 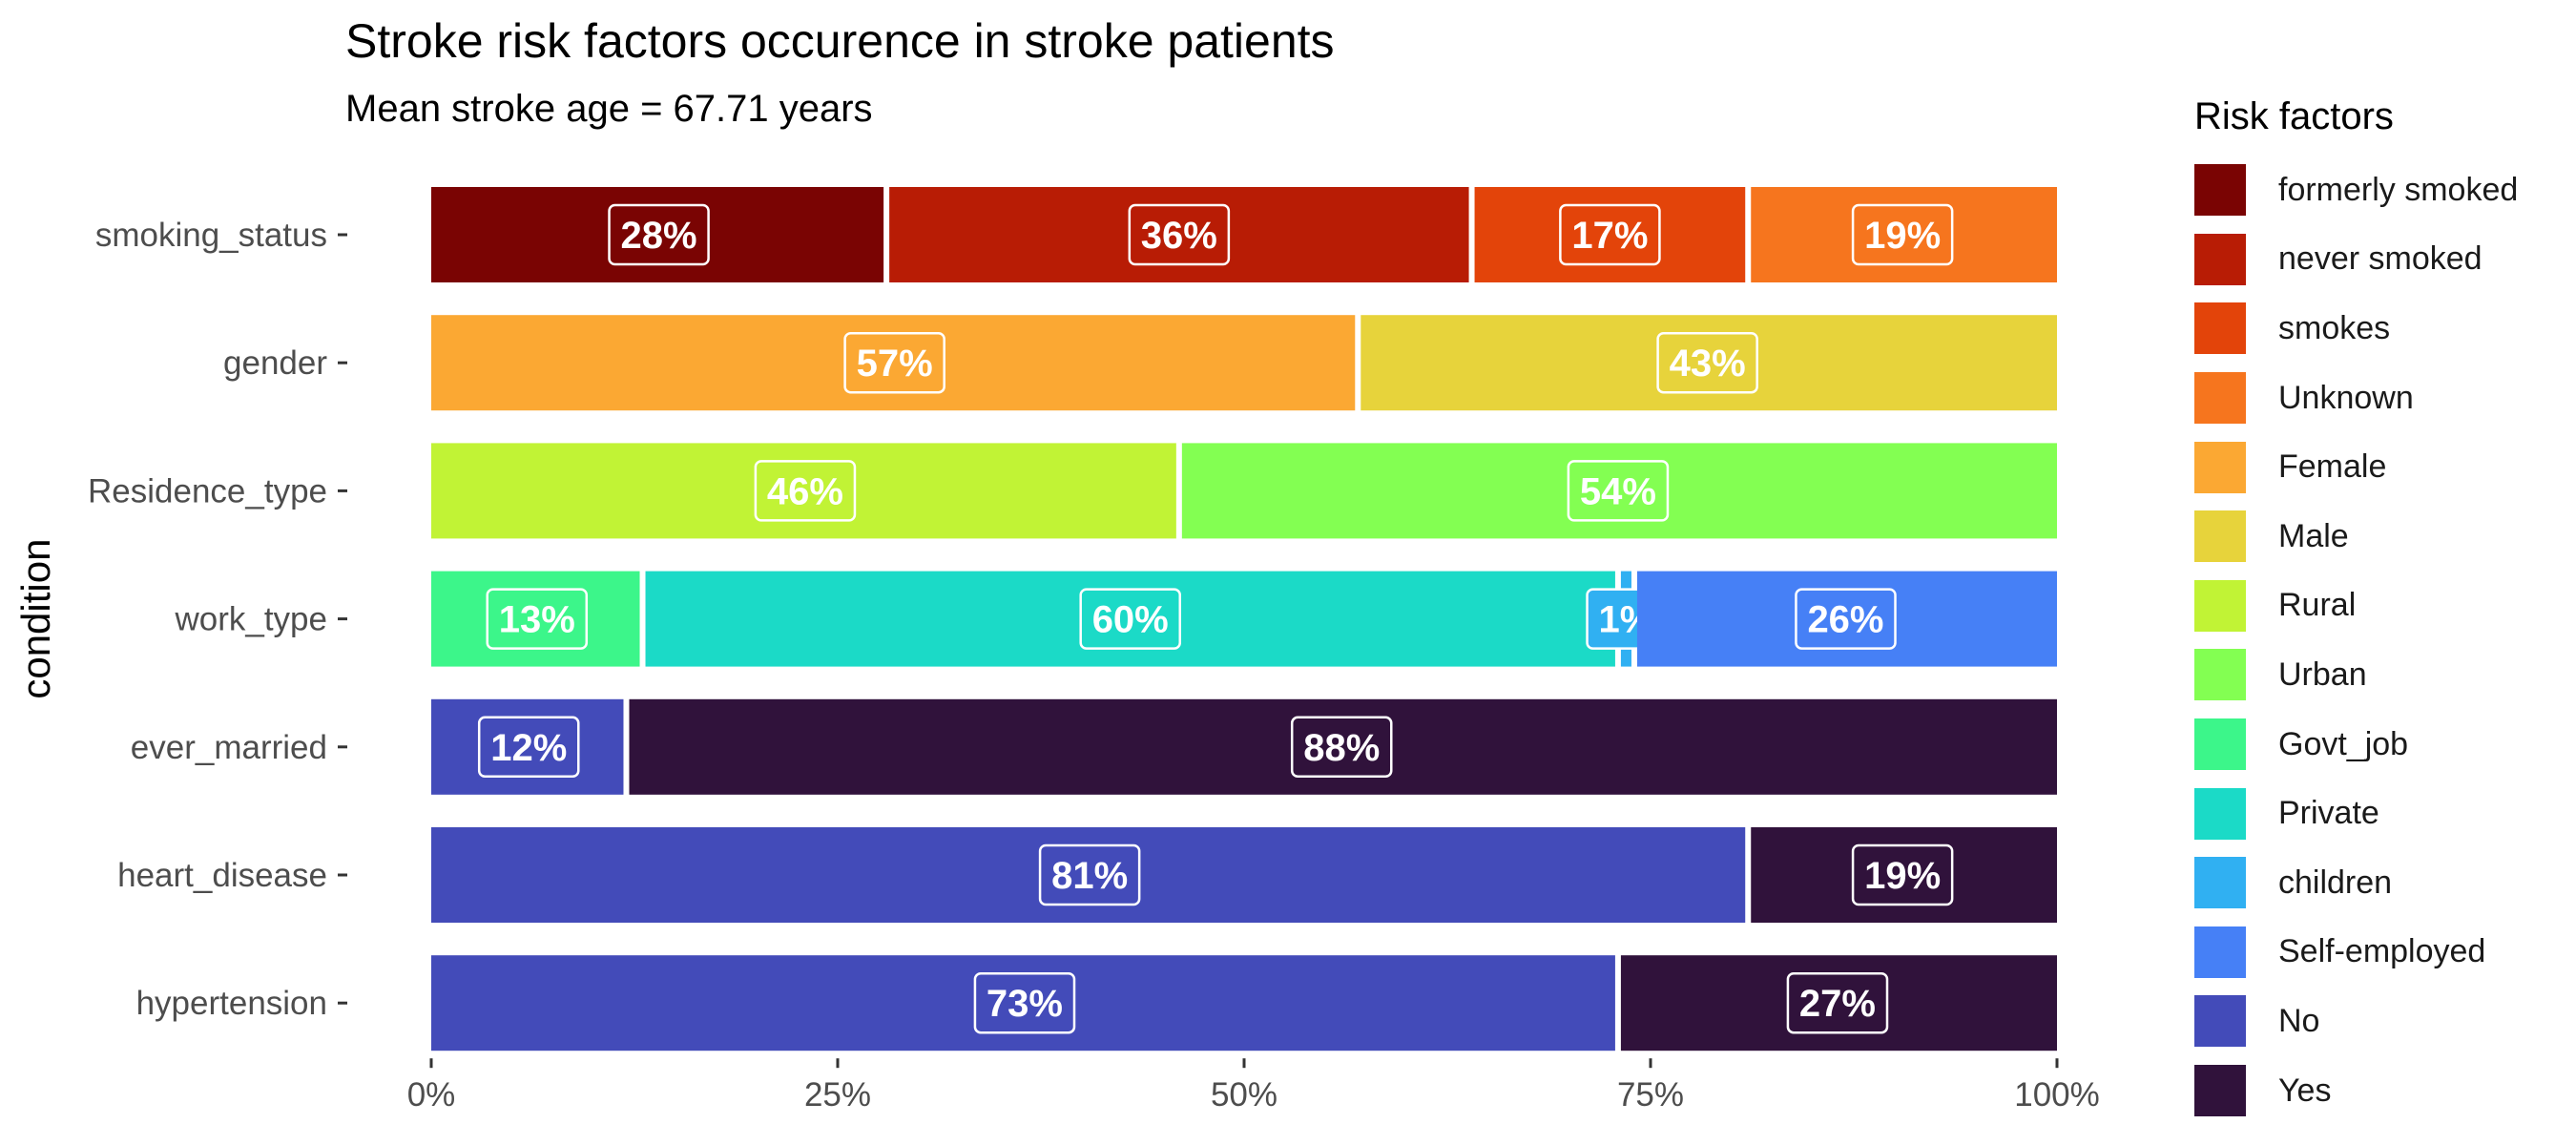 I want to click on bar-hypertension-yes-label: 27%, so click(x=1837, y=1004).